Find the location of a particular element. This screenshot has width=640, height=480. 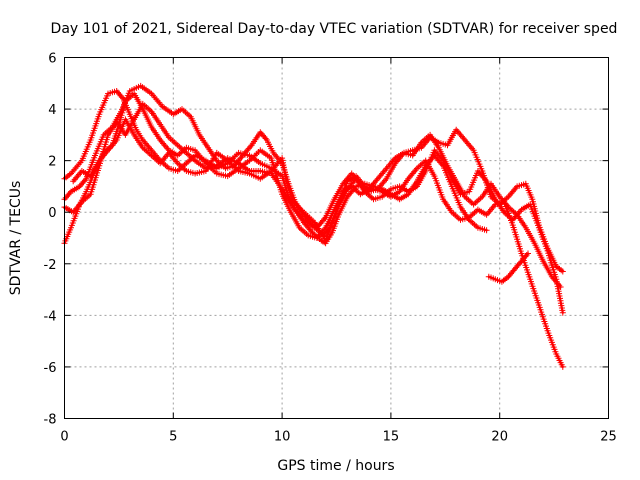

y-tick-label: 4 is located at coordinates (52, 110).